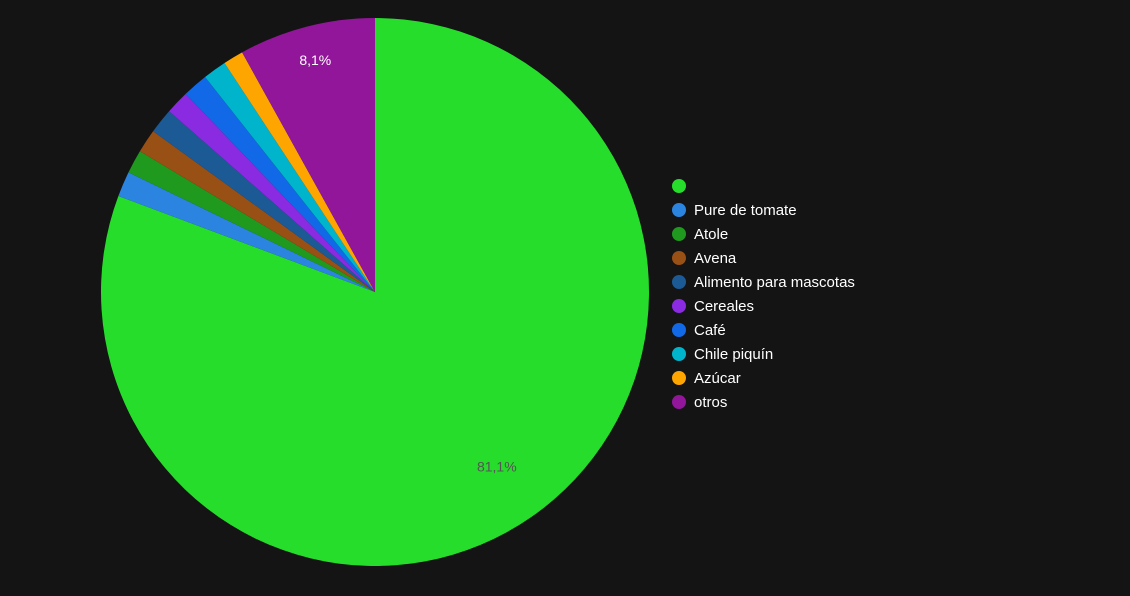  I want to click on legend-label: Pure de tomate, so click(745, 210).